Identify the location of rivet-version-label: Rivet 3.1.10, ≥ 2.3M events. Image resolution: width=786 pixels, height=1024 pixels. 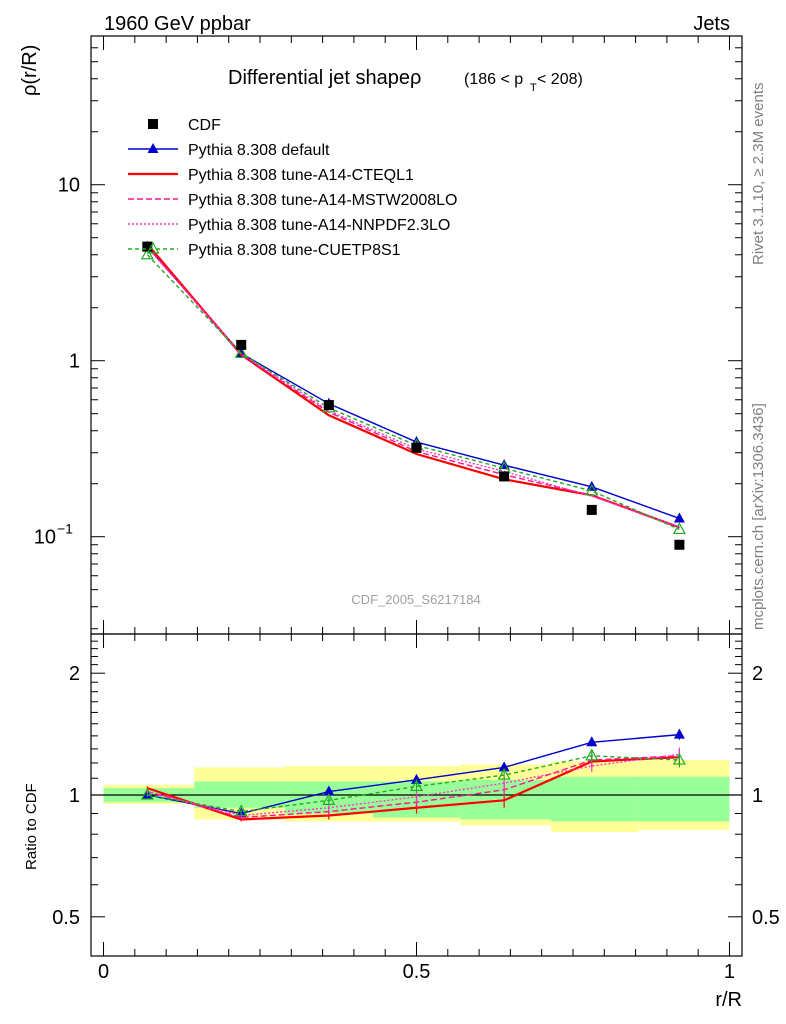
(758, 174).